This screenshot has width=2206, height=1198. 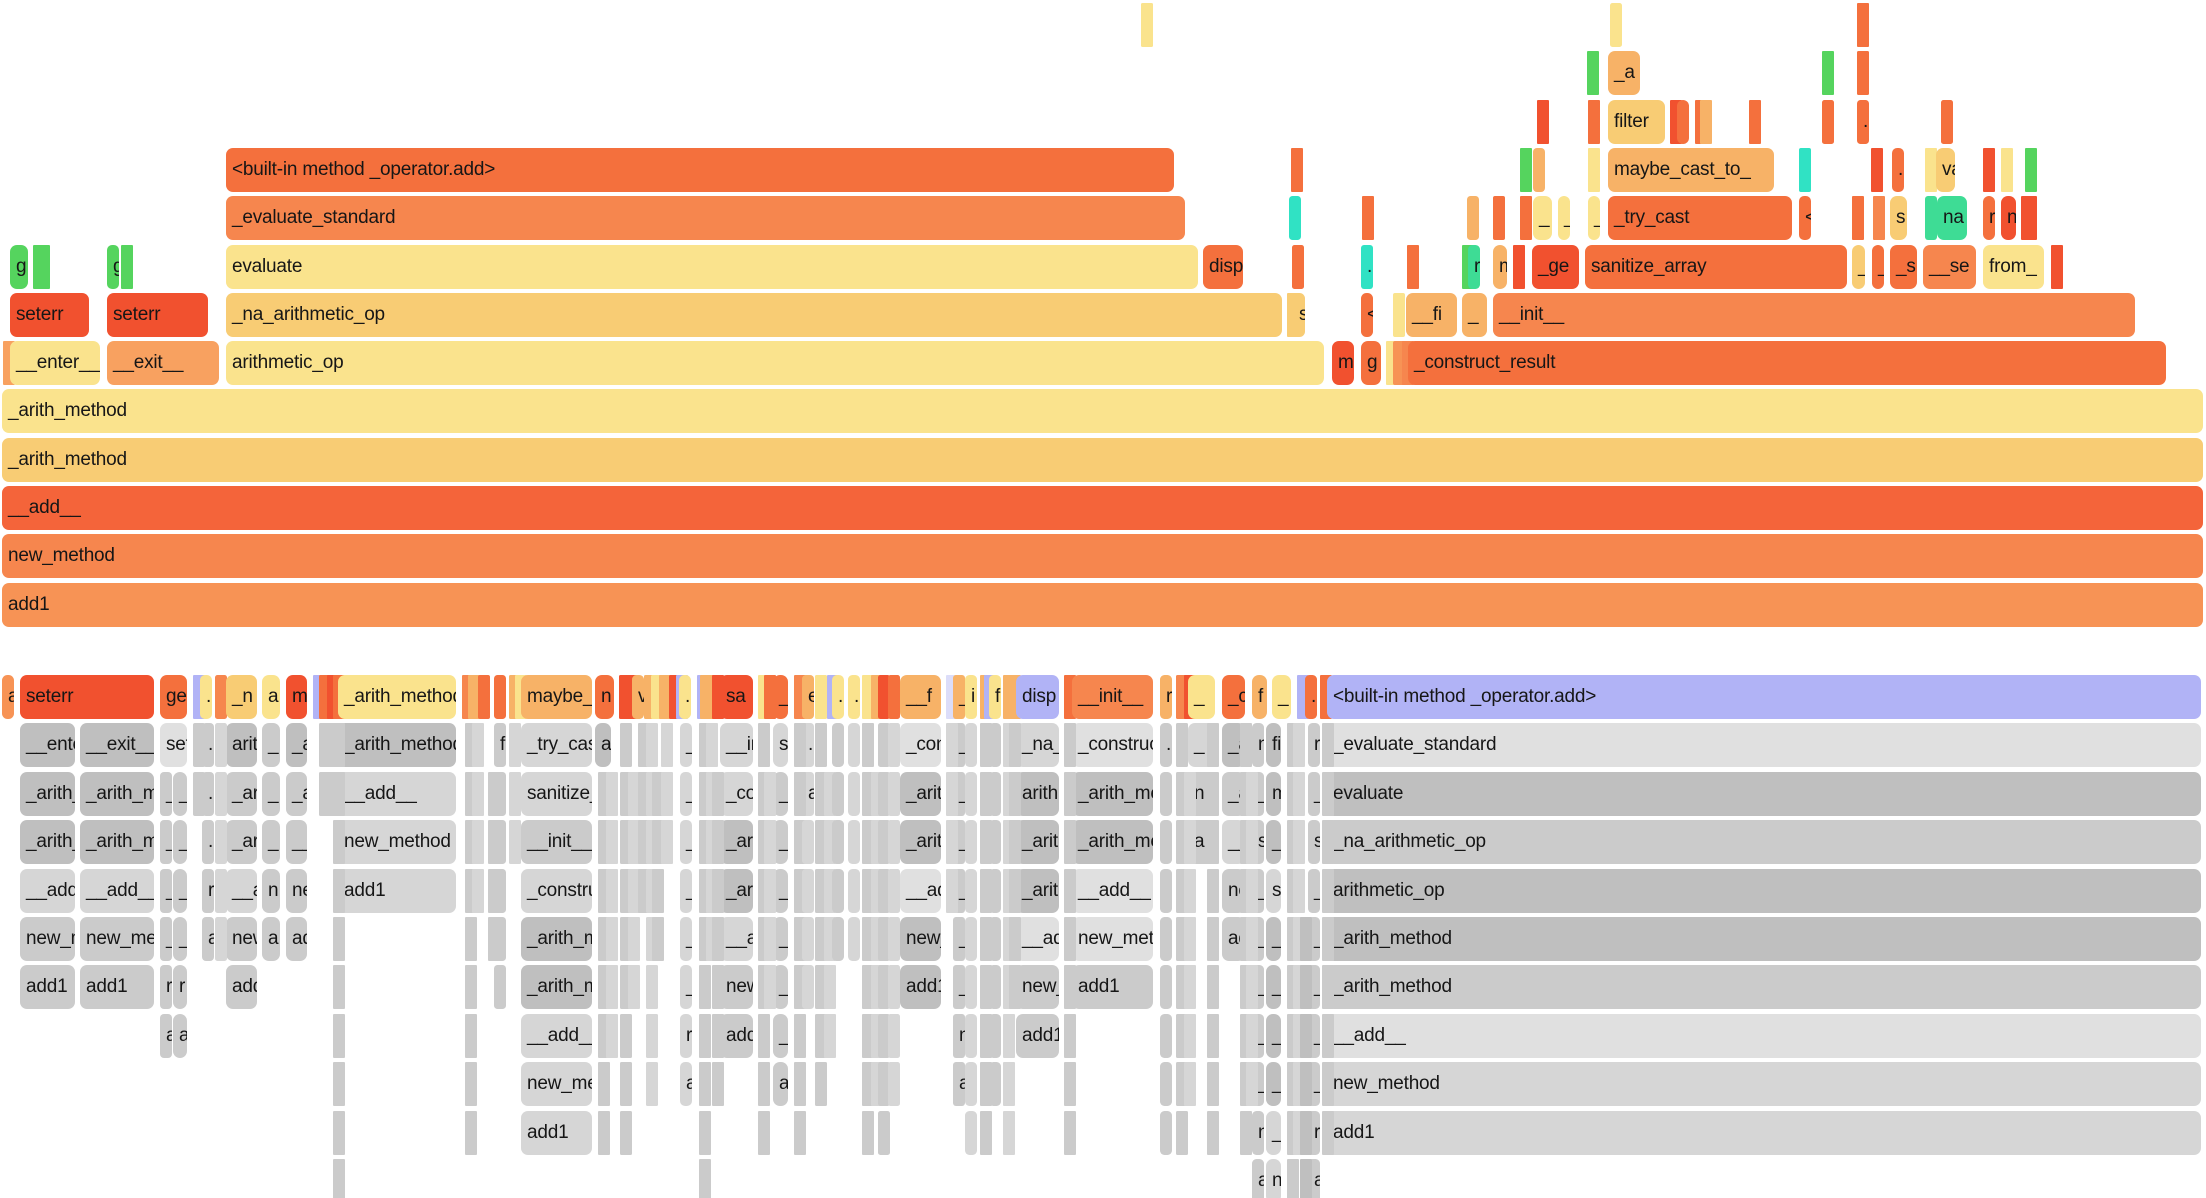 What do you see at coordinates (1343, 363) in the screenshot?
I see `frame-m: m` at bounding box center [1343, 363].